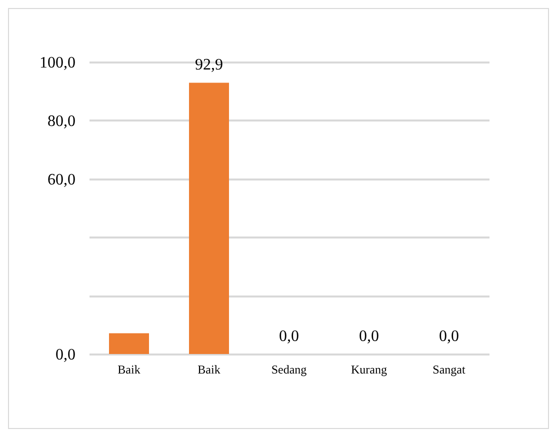  What do you see at coordinates (209, 65) in the screenshot?
I see `data-label: 92,9` at bounding box center [209, 65].